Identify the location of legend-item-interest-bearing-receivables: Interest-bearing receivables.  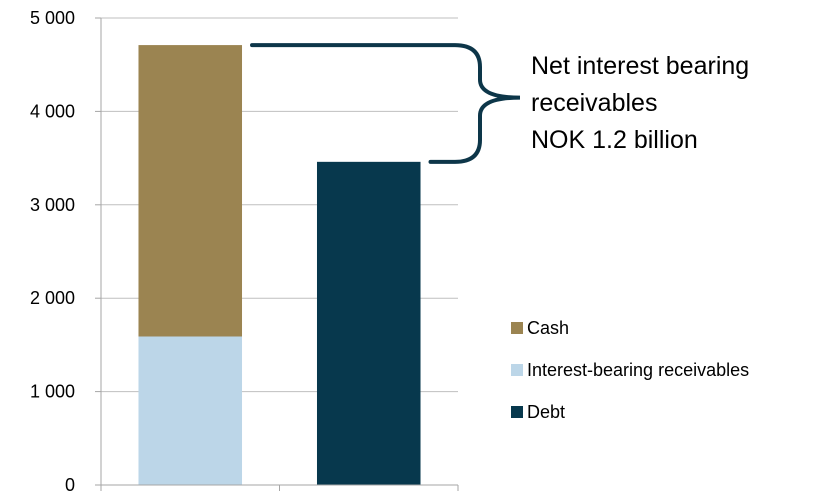
(630, 370).